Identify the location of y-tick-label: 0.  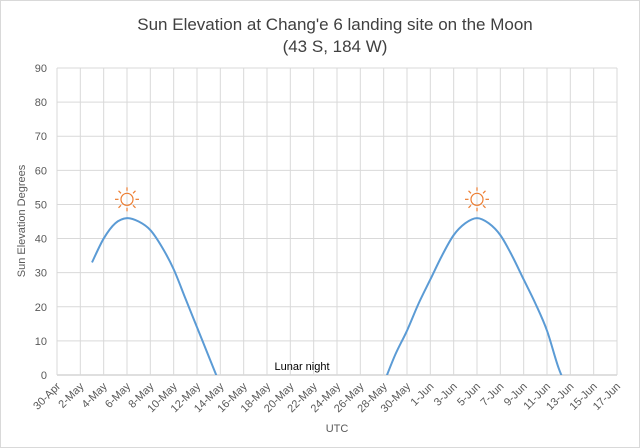
(44, 376).